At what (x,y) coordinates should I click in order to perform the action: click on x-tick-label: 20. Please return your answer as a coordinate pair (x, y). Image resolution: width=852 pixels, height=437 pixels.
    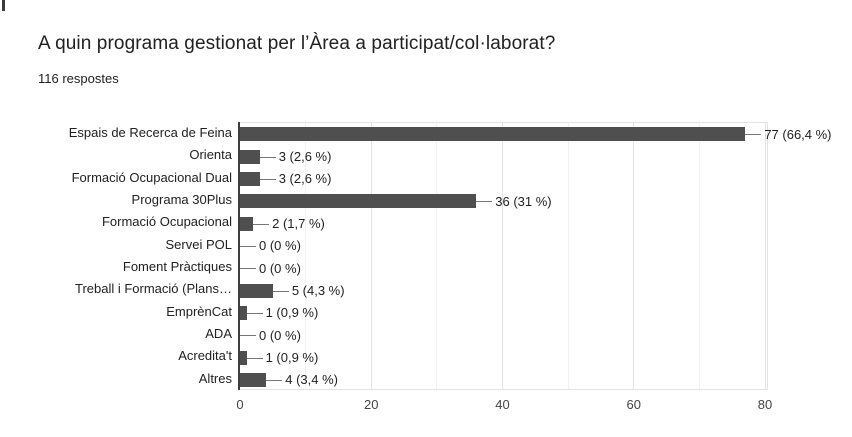
    Looking at the image, I should click on (371, 404).